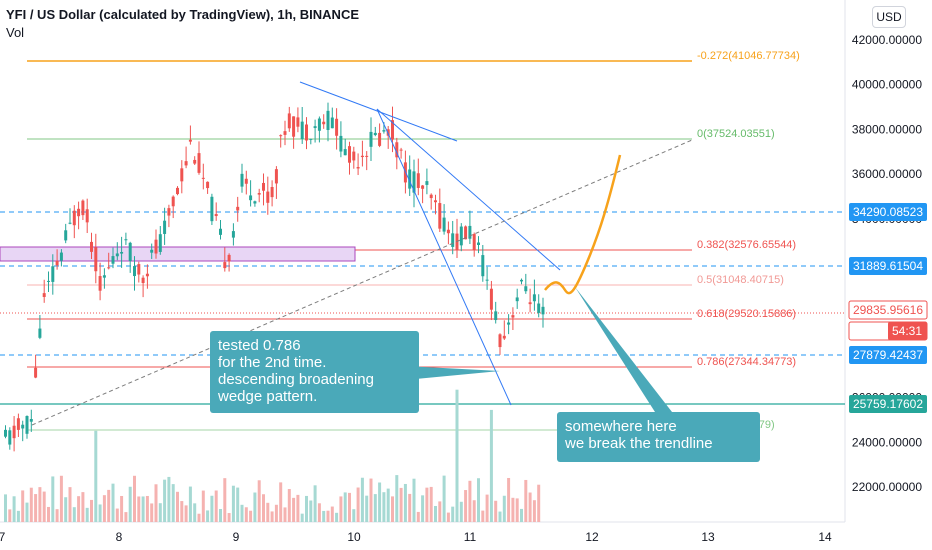 The height and width of the screenshot is (550, 932). Describe the element at coordinates (354, 537) in the screenshot. I see `x-tick-label: 10` at that location.